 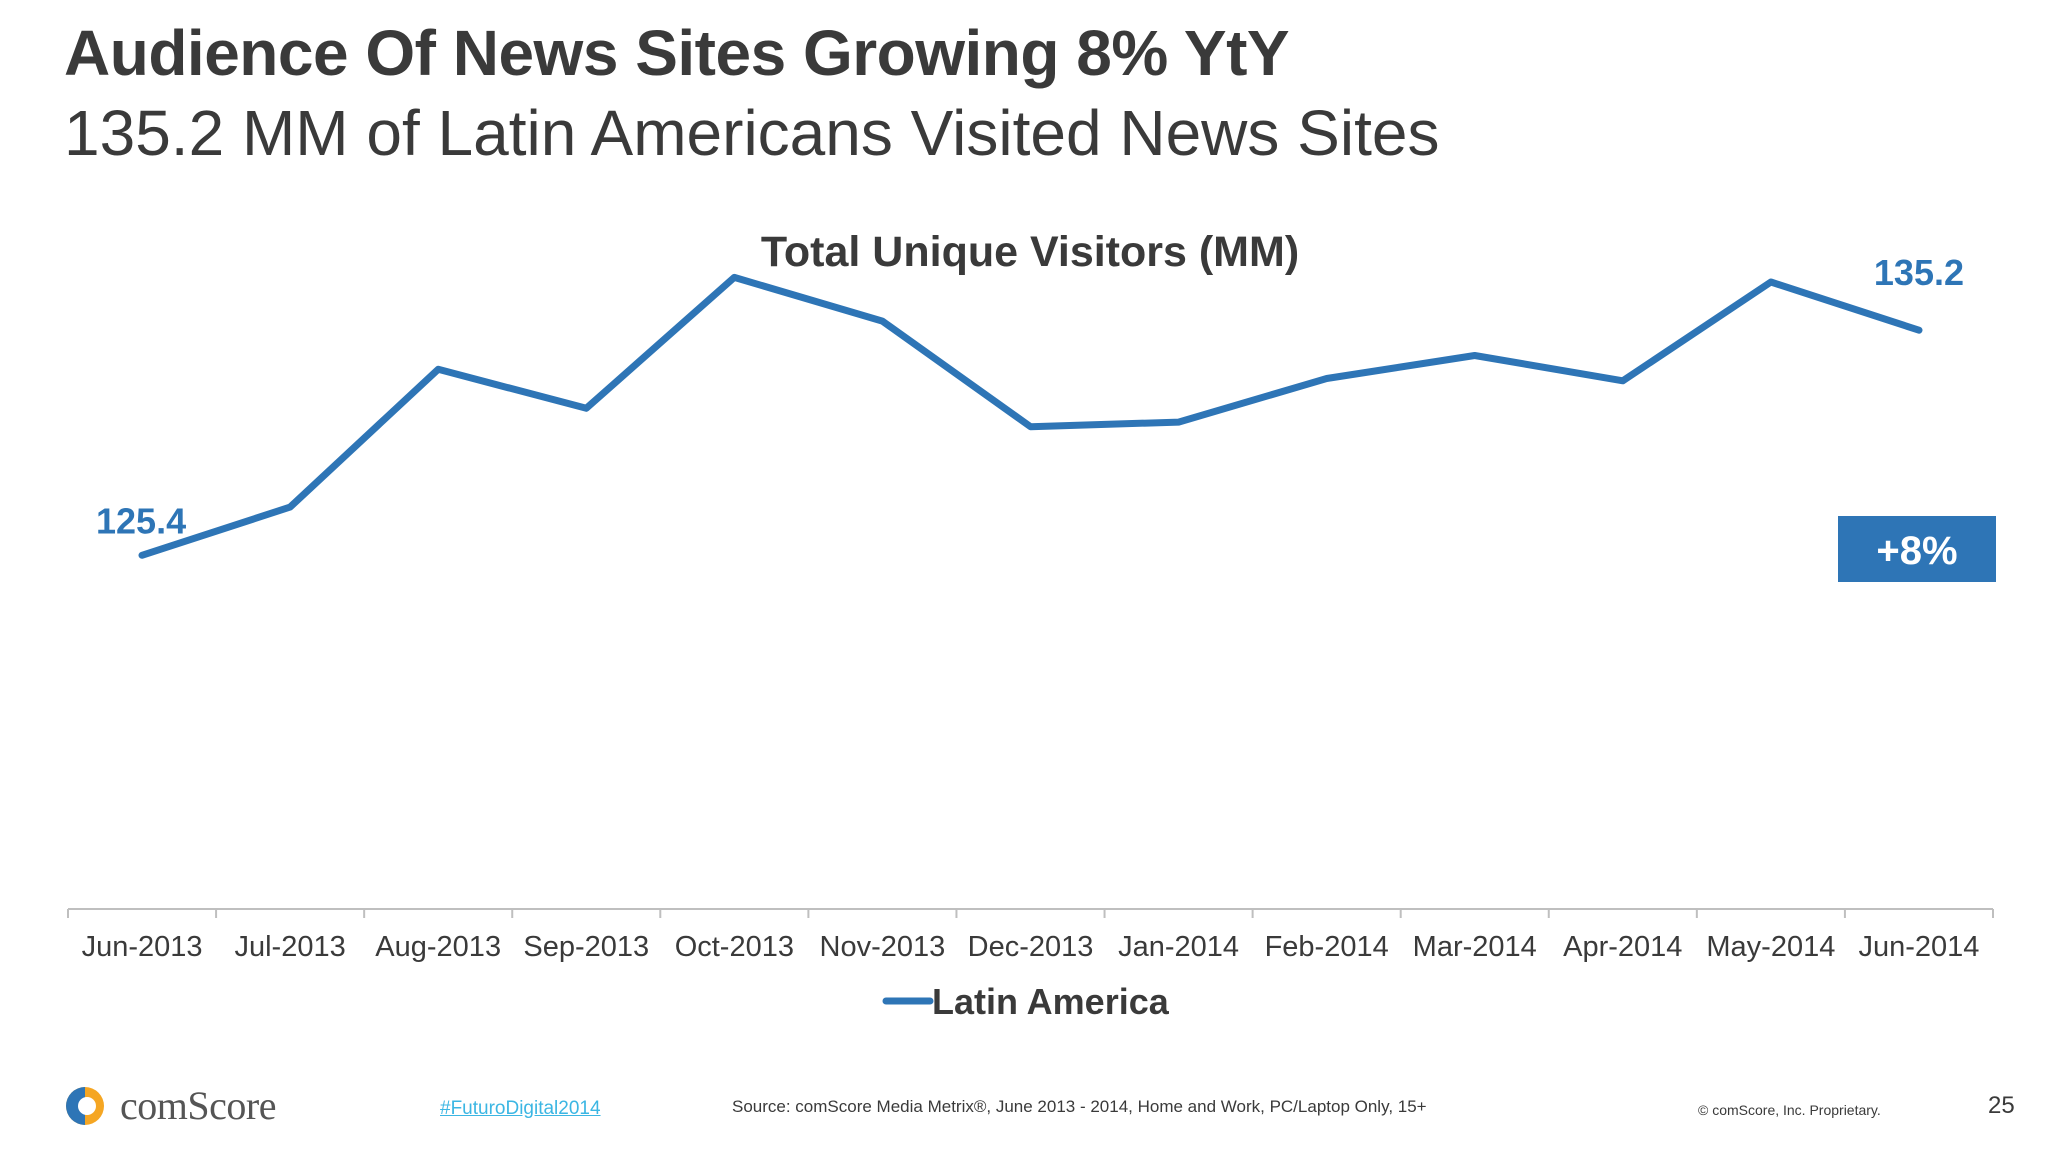 I want to click on x-tick-label: Jan-2014, so click(x=1178, y=947).